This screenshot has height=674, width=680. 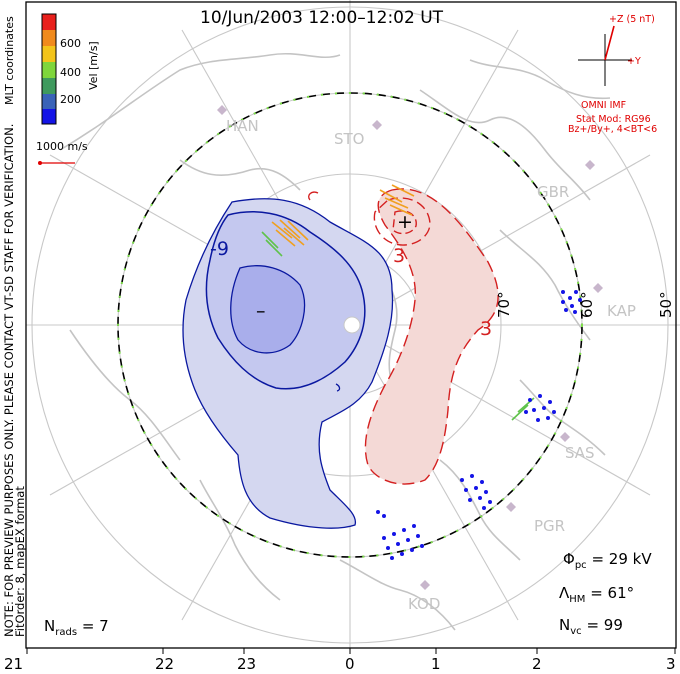 What do you see at coordinates (70, 99) in the screenshot?
I see `colorbar-tick-200: 200` at bounding box center [70, 99].